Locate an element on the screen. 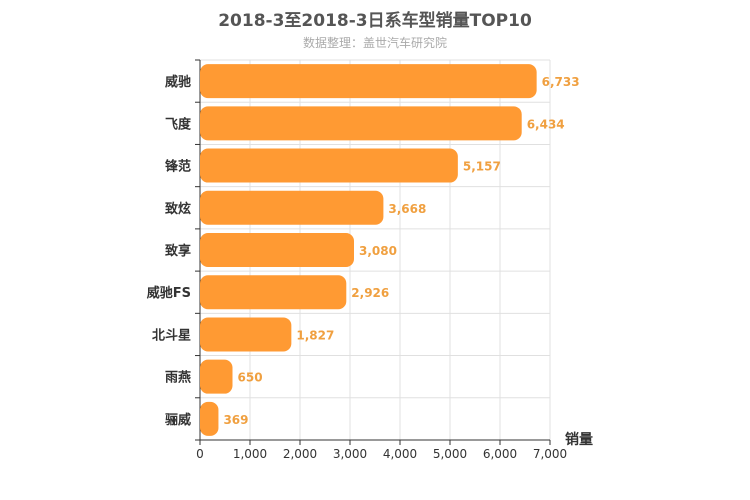  category-label: 北斗星 is located at coordinates (171, 335).